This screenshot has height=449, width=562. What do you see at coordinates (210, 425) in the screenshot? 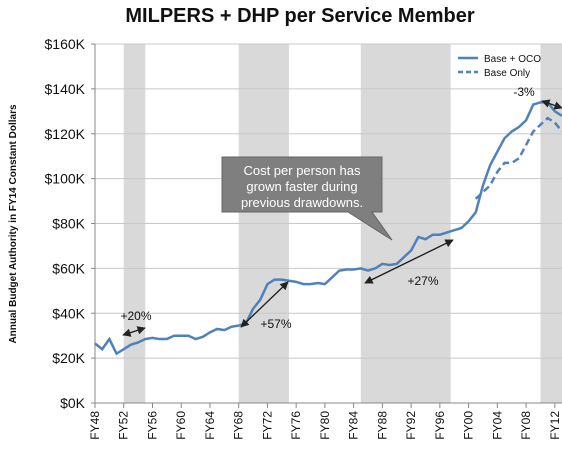
I see `x-tick-label: FY64` at bounding box center [210, 425].